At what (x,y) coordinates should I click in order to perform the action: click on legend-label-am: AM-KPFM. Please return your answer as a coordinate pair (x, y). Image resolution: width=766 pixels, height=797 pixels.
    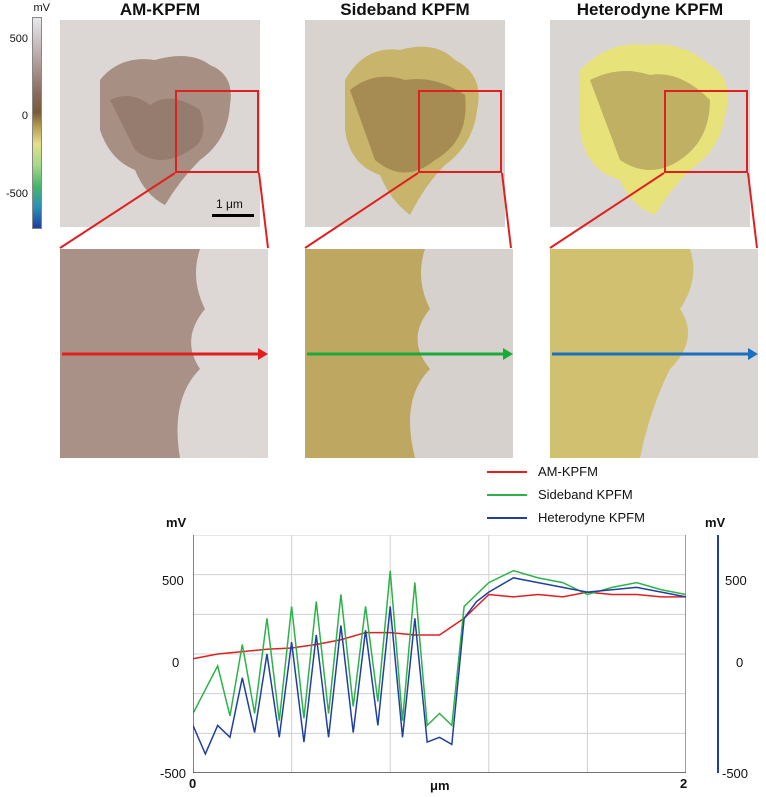
    Looking at the image, I should click on (568, 471).